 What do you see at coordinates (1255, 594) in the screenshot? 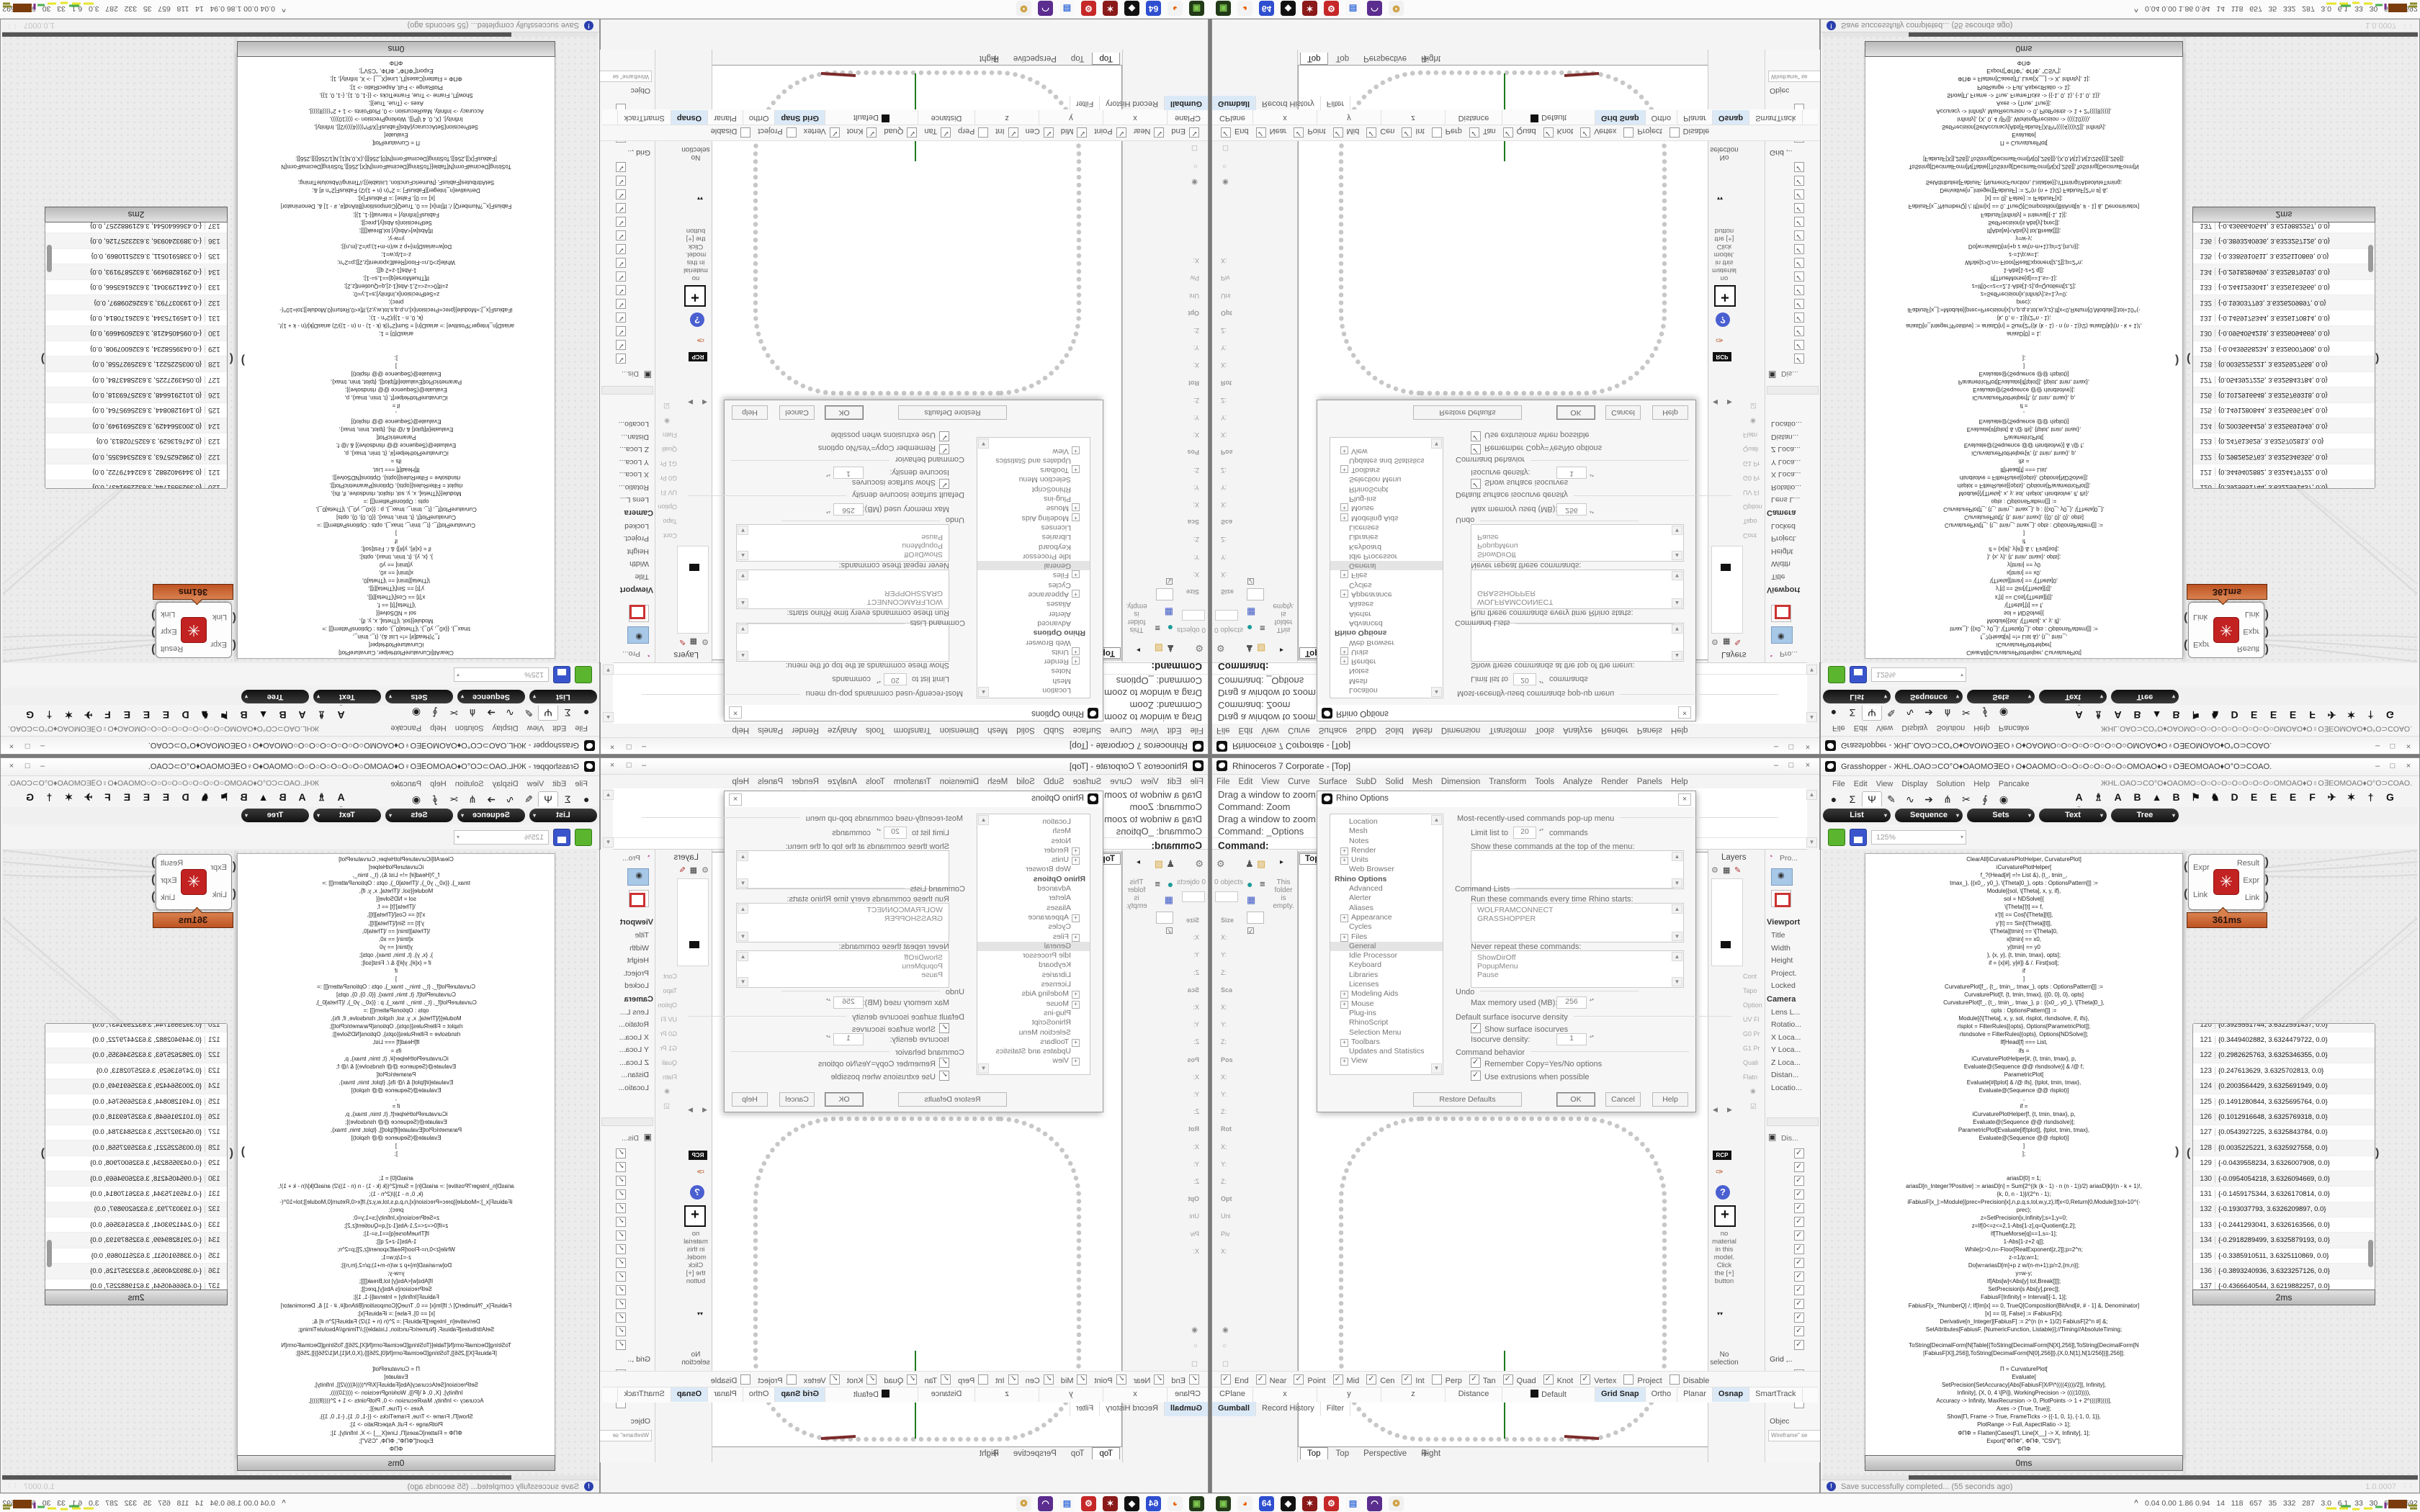
I see `swatch-box` at bounding box center [1255, 594].